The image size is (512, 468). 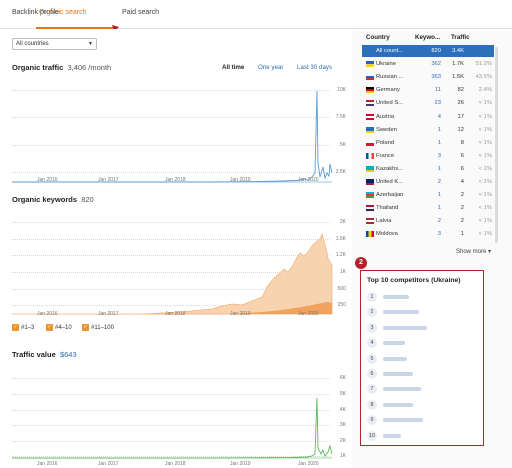 I want to click on country-row: United K... 2 4 < 1%, so click(x=428, y=182).